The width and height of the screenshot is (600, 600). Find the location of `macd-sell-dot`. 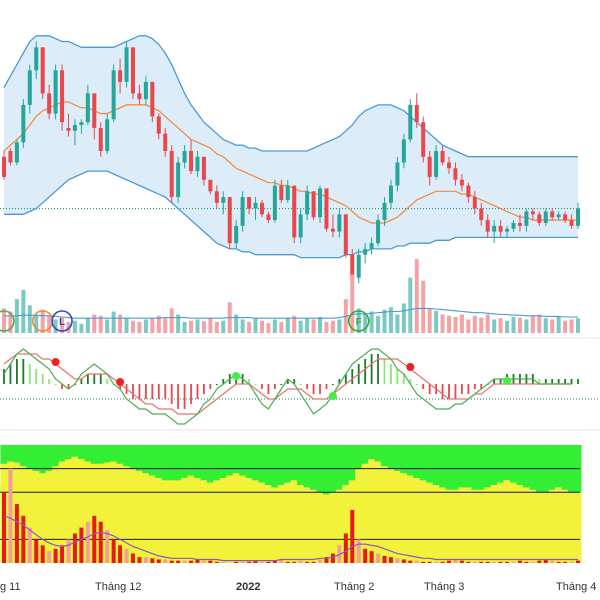

macd-sell-dot is located at coordinates (120, 382).